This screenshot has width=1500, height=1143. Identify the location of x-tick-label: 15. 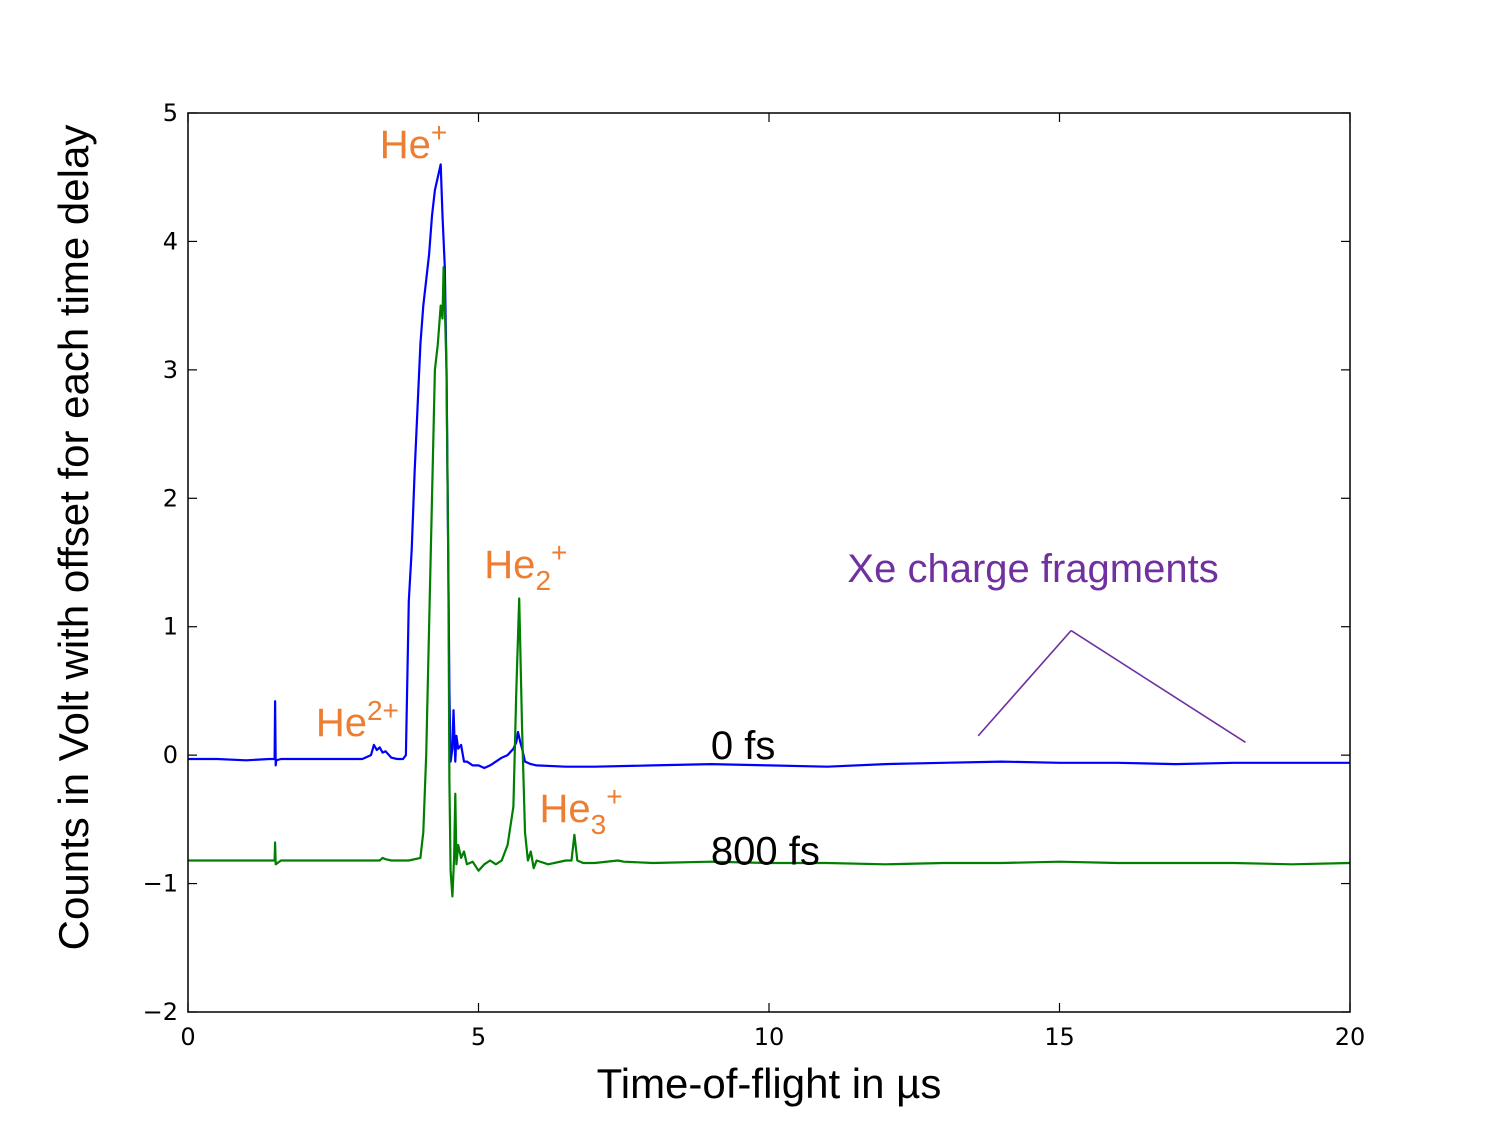
(1059, 1037).